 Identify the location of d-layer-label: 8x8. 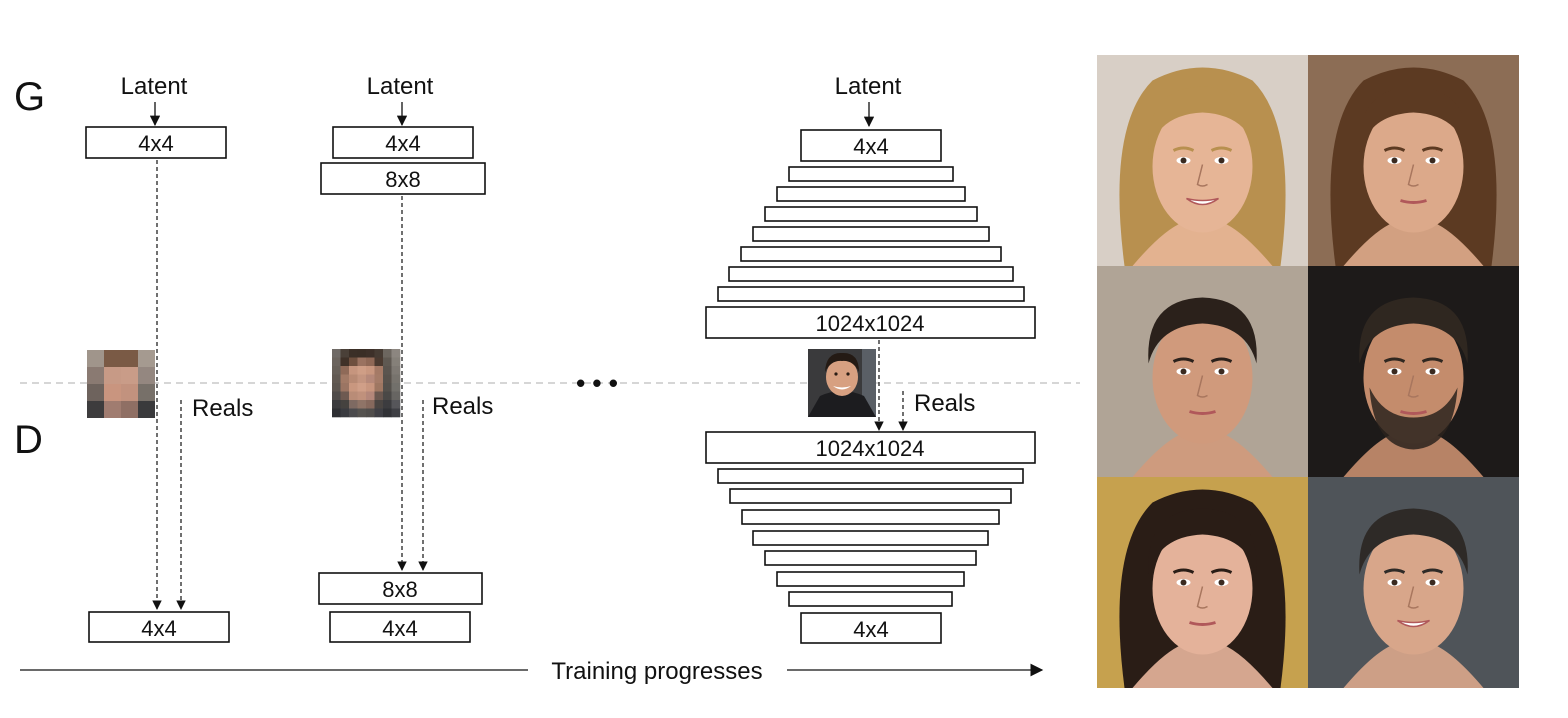
(399, 589).